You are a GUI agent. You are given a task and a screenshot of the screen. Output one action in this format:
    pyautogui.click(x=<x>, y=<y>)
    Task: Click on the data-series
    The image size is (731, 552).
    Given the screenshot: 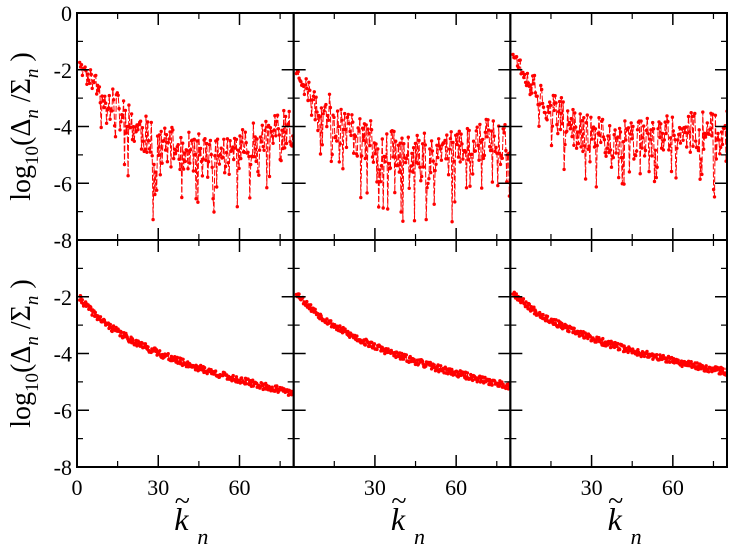 What is the action you would take?
    pyautogui.click(x=619, y=333)
    